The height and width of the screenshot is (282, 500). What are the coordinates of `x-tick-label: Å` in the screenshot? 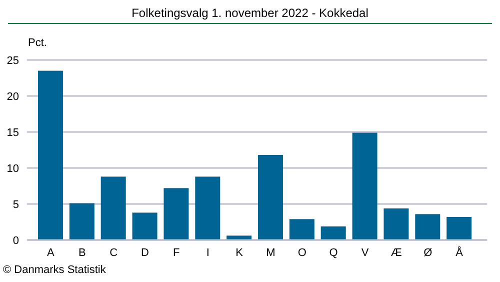 It's located at (460, 252).